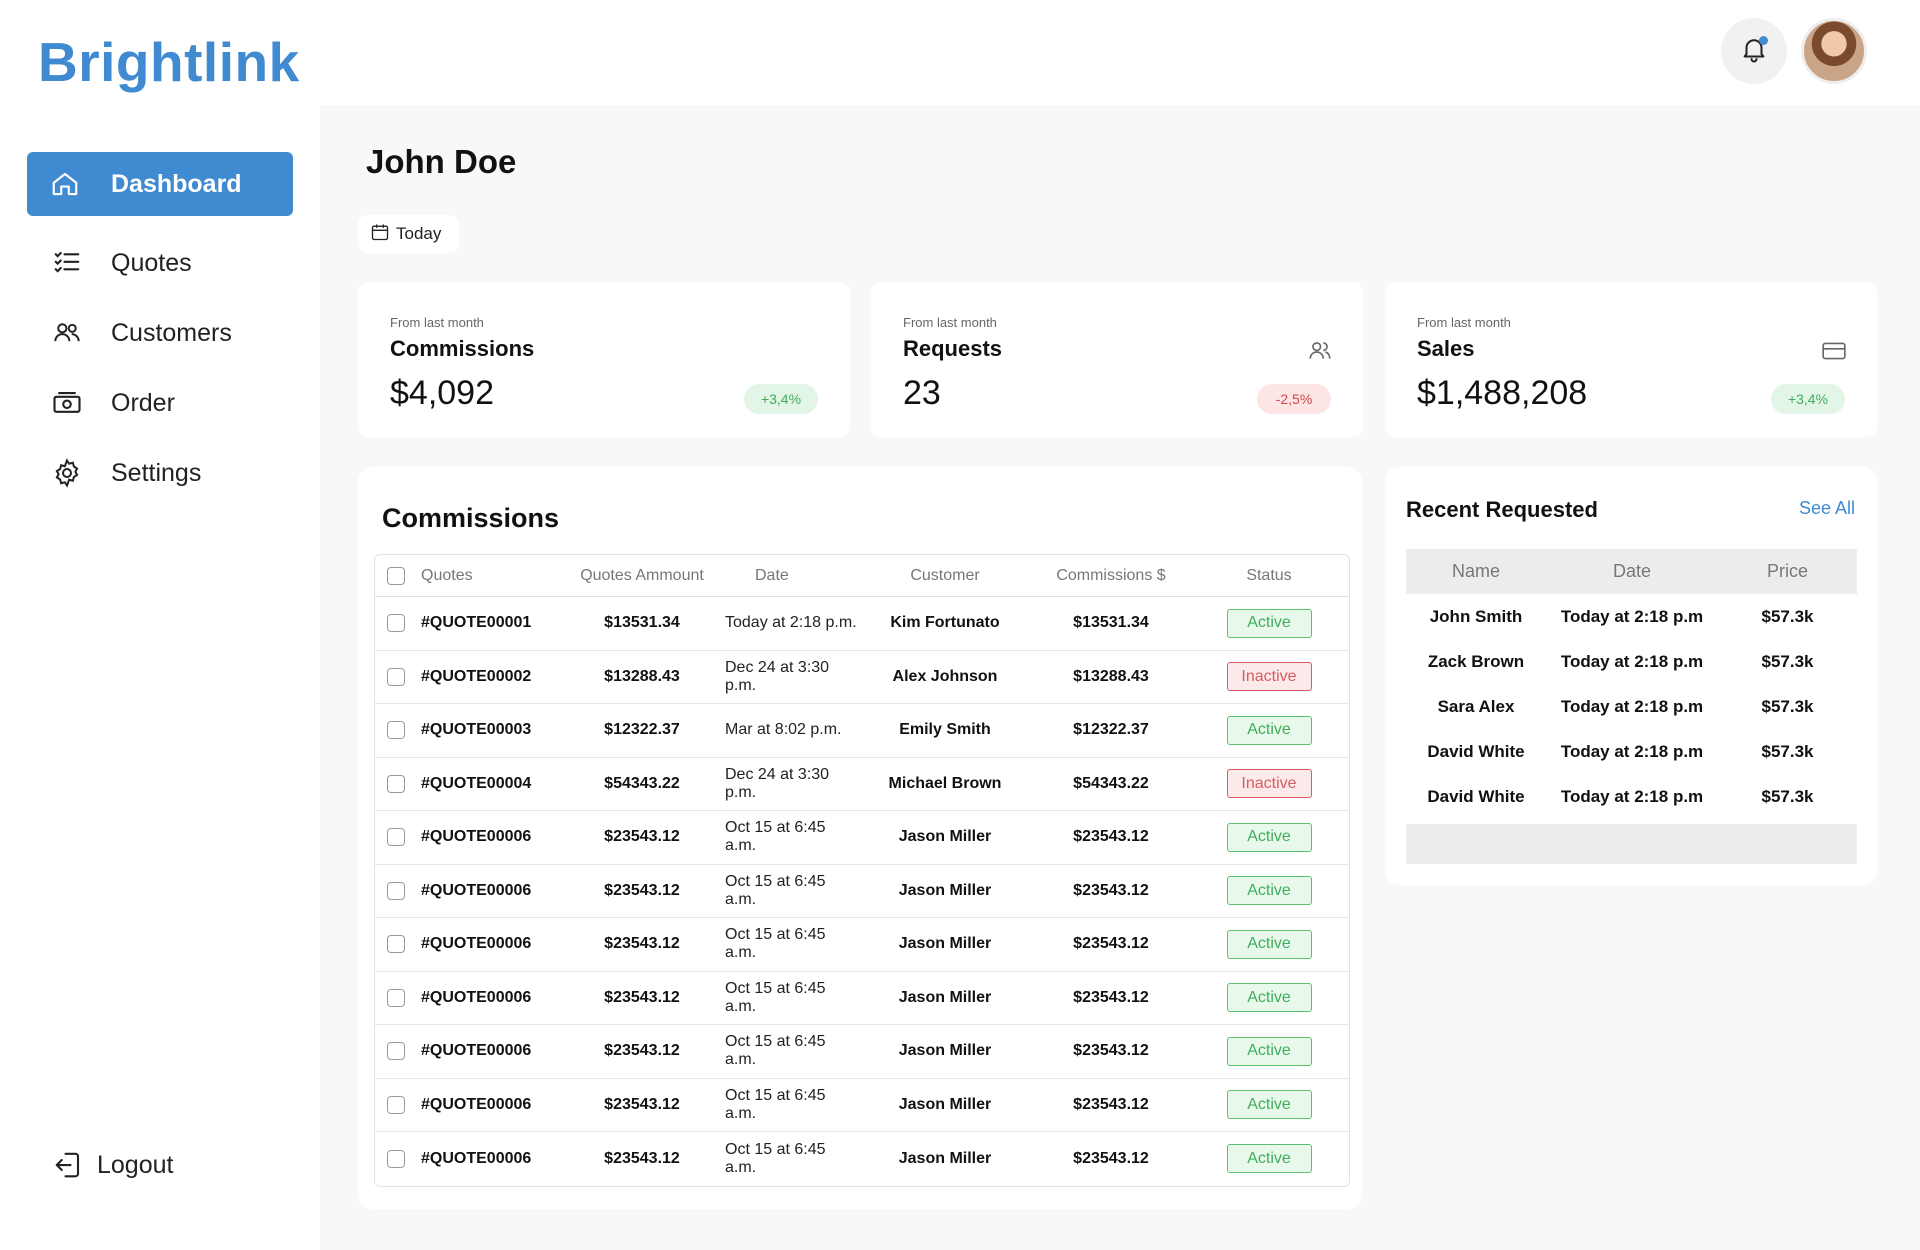  What do you see at coordinates (922, 393) in the screenshot?
I see `stat-value: 23` at bounding box center [922, 393].